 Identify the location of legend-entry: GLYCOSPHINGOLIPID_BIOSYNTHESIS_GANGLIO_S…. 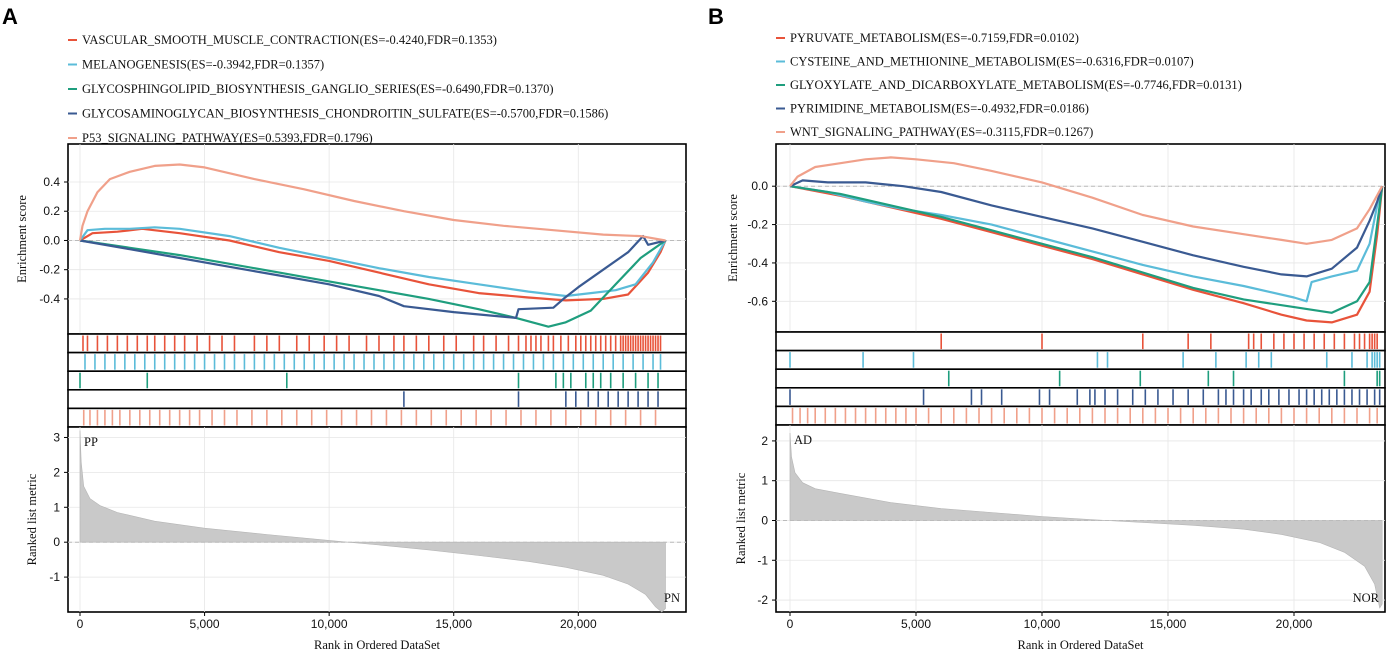
(318, 89).